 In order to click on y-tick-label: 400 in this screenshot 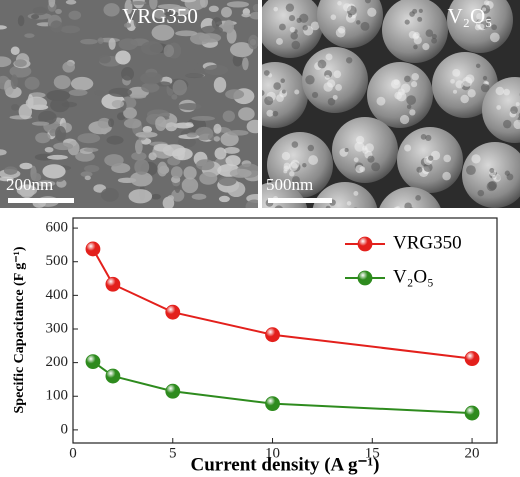, I will do `click(57, 295)`.